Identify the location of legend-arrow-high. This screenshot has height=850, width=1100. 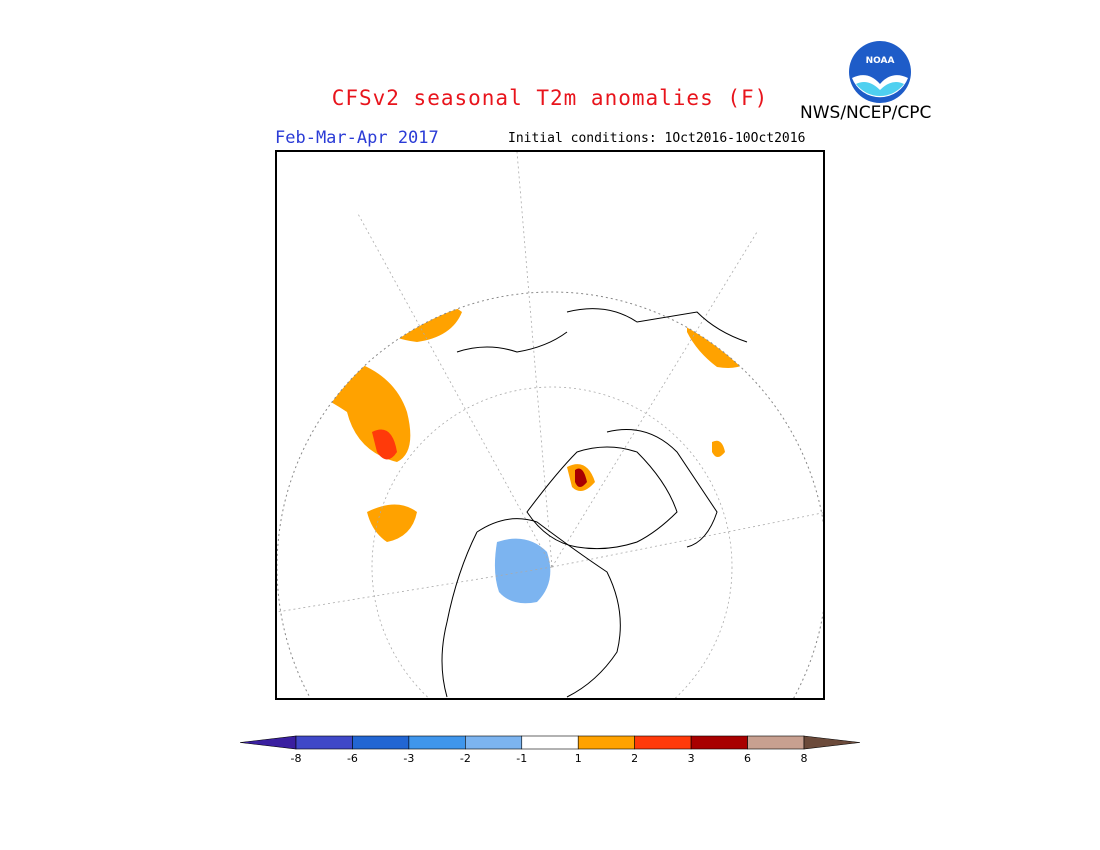
(831, 742).